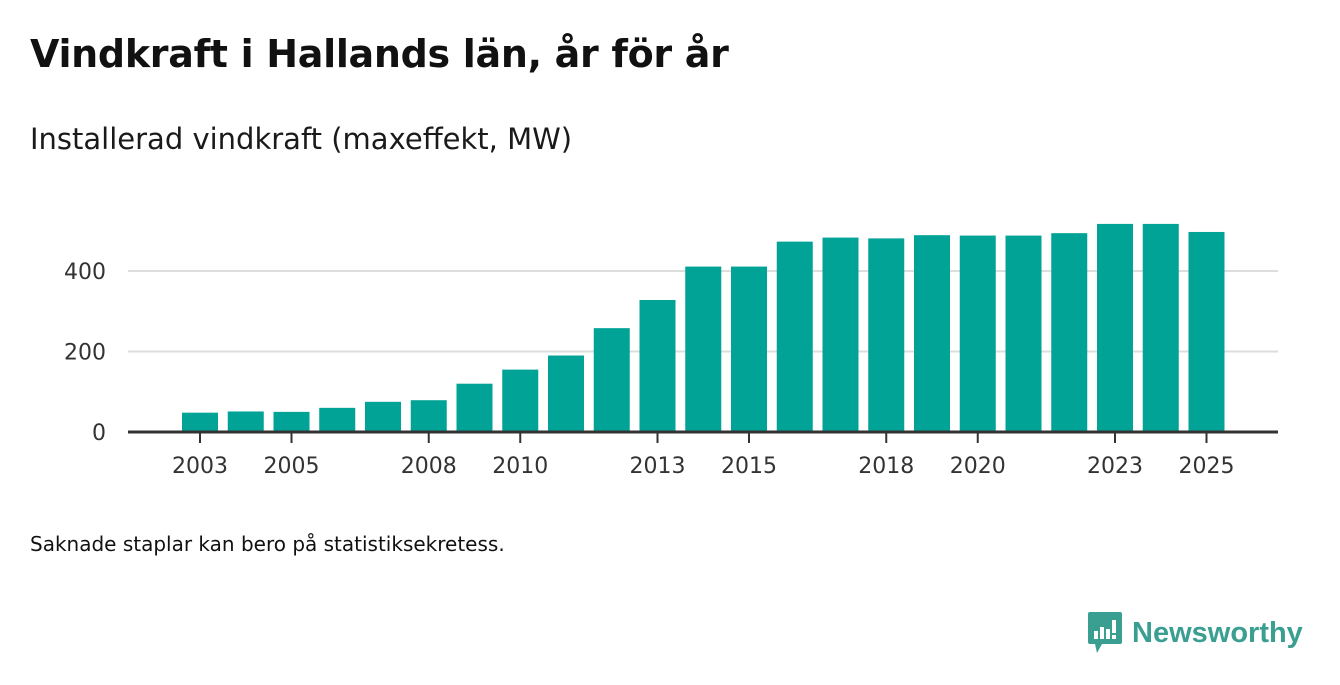  Describe the element at coordinates (978, 466) in the screenshot. I see `x-tick-label: 2020` at that location.